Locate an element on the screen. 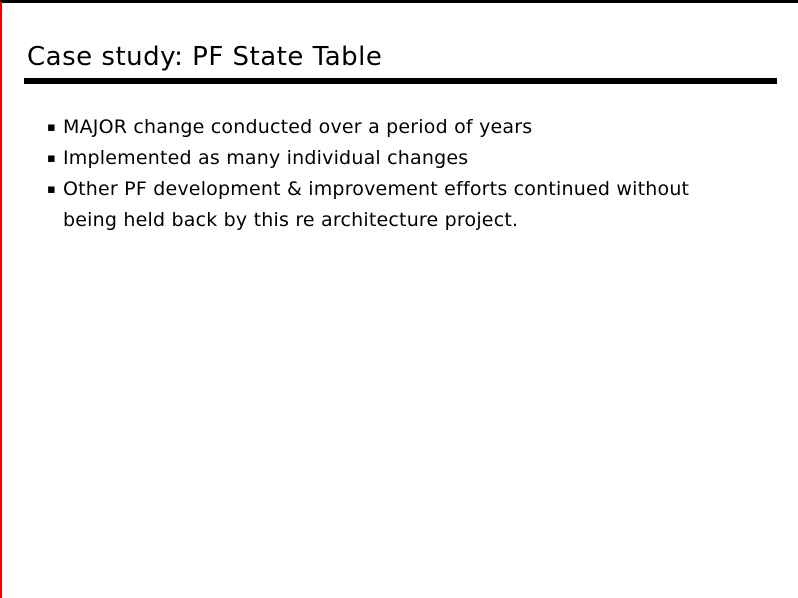 This screenshot has width=798, height=598. top-edge-bar is located at coordinates (399, 1).